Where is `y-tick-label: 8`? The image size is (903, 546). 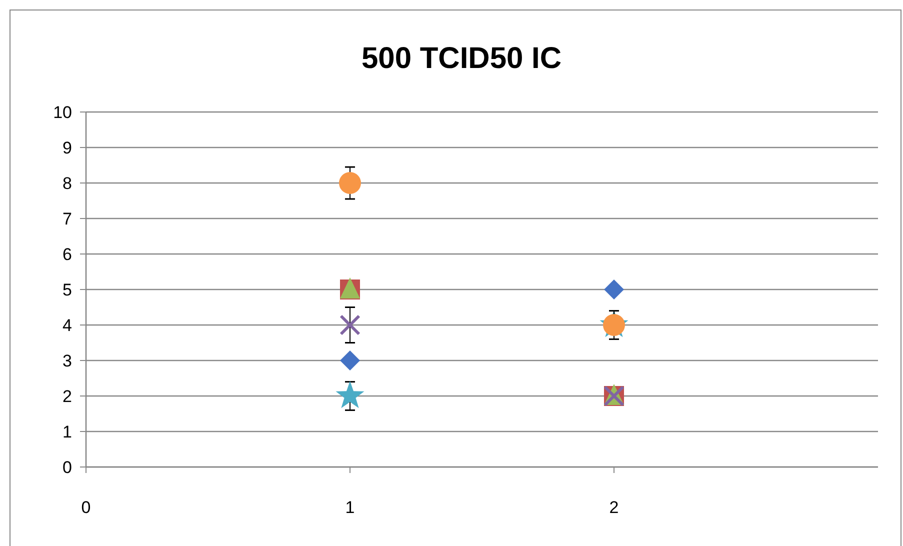
y-tick-label: 8 is located at coordinates (67, 183).